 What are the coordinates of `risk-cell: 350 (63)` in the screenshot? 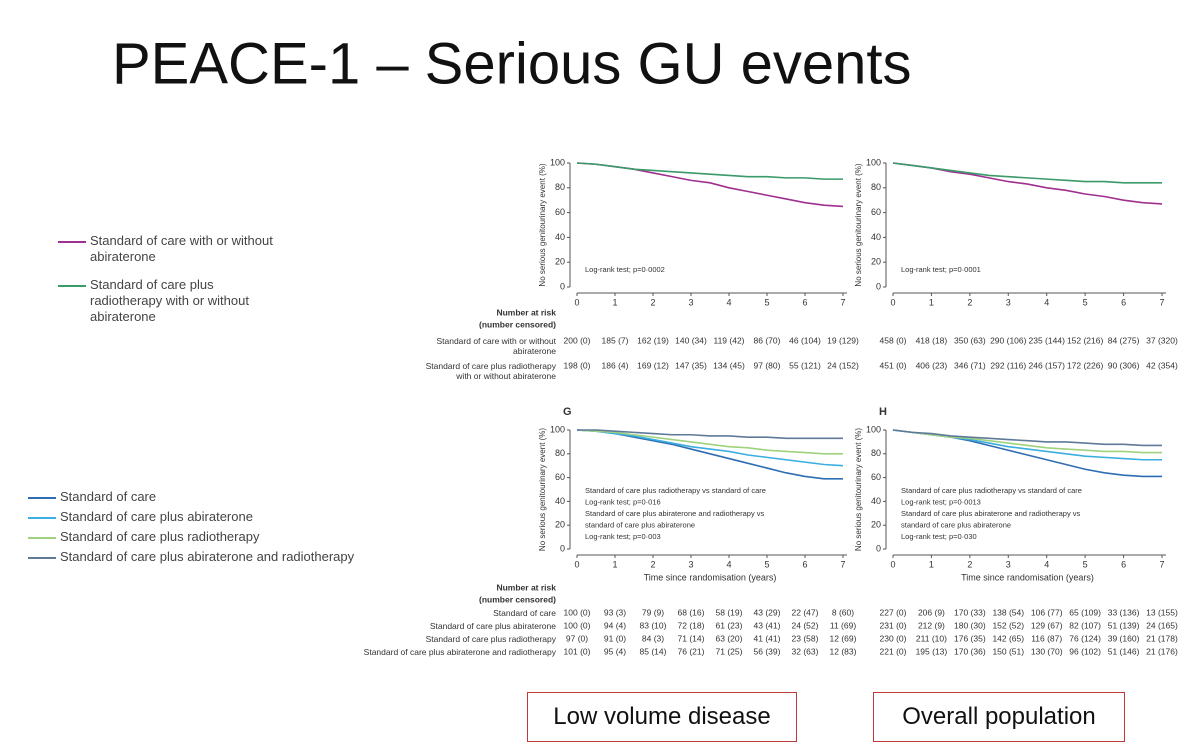 It's located at (970, 340).